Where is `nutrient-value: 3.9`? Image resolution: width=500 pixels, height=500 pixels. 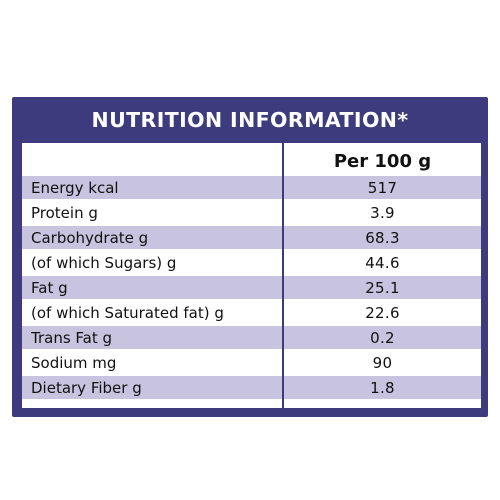 nutrient-value: 3.9 is located at coordinates (382, 212).